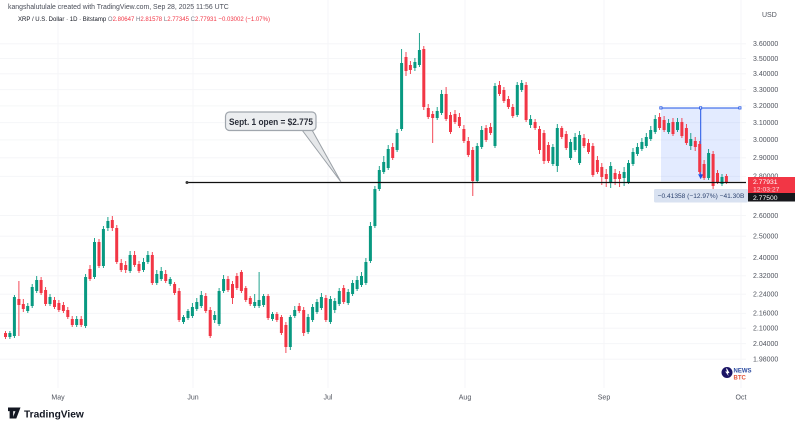 This screenshot has width=800, height=436. Describe the element at coordinates (741, 398) in the screenshot. I see `svg-text: Oct` at that location.